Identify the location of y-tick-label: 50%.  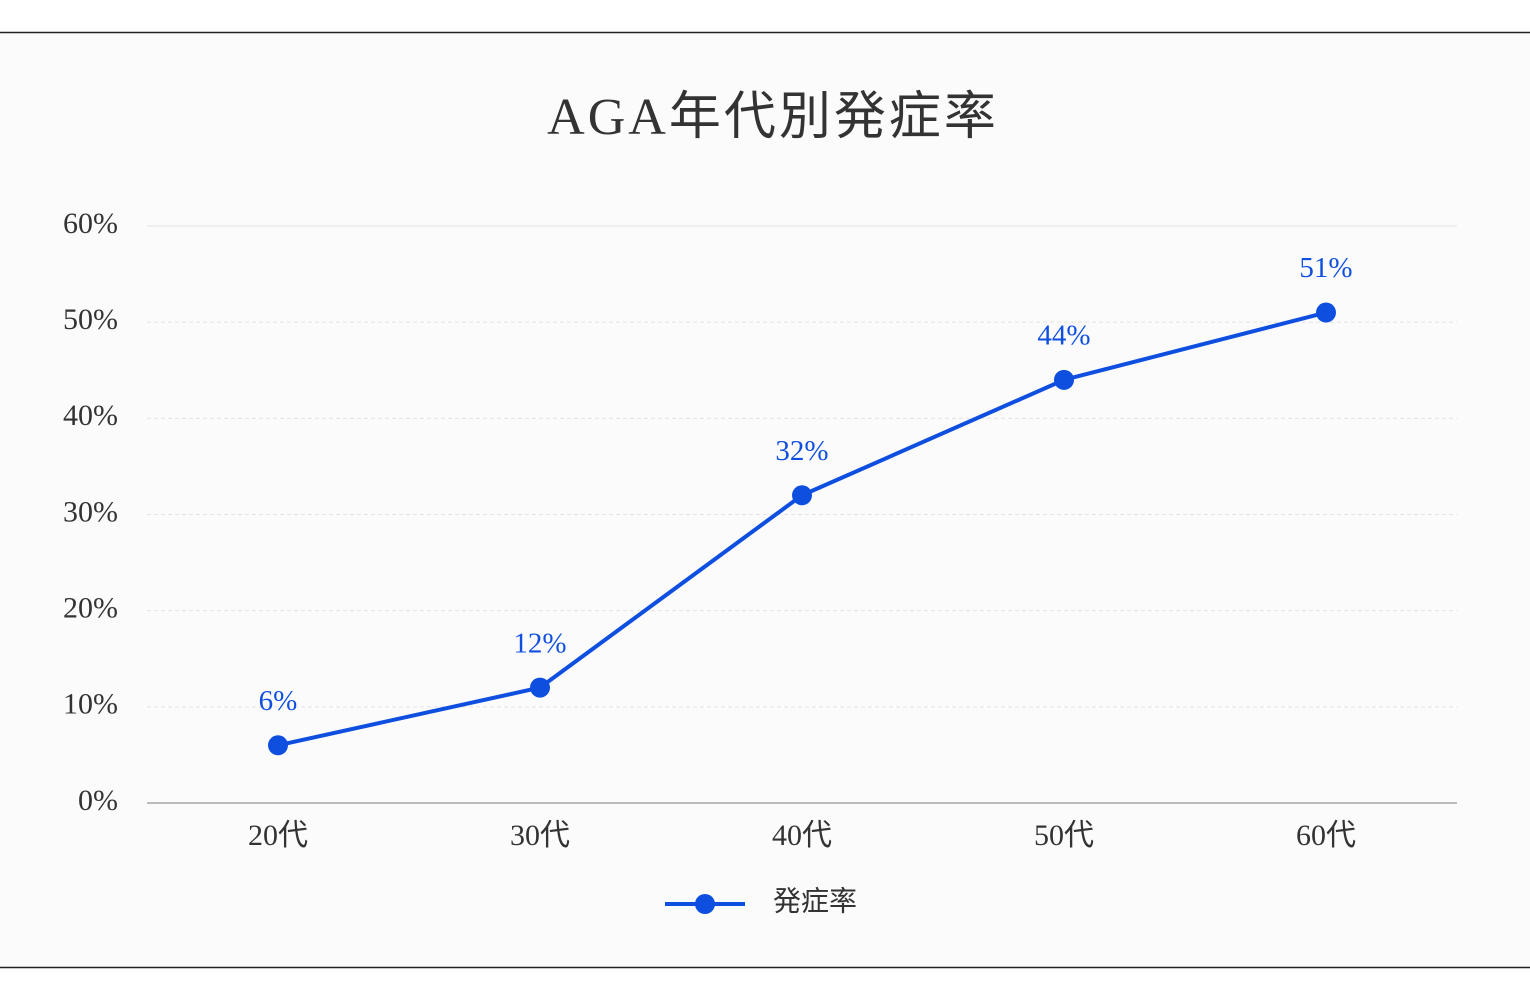
(90, 319).